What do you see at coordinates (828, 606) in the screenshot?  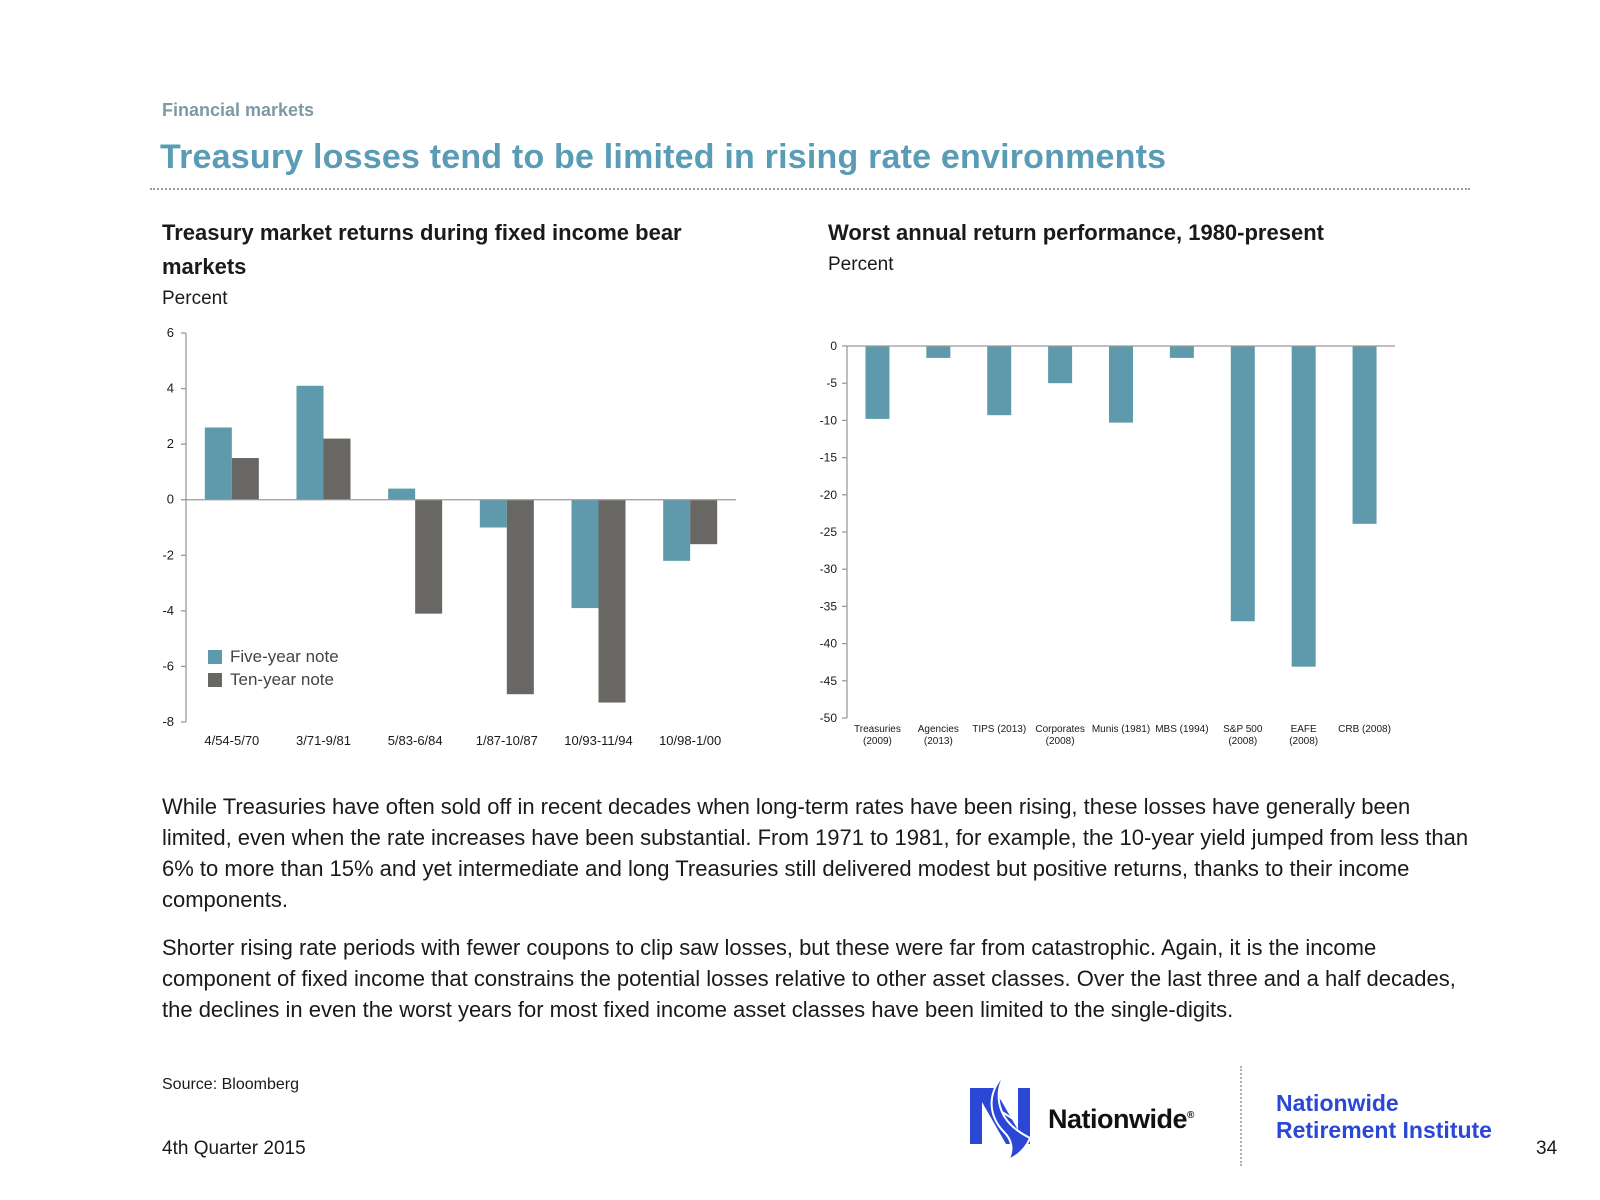 I see `y-tick-label: -35` at bounding box center [828, 606].